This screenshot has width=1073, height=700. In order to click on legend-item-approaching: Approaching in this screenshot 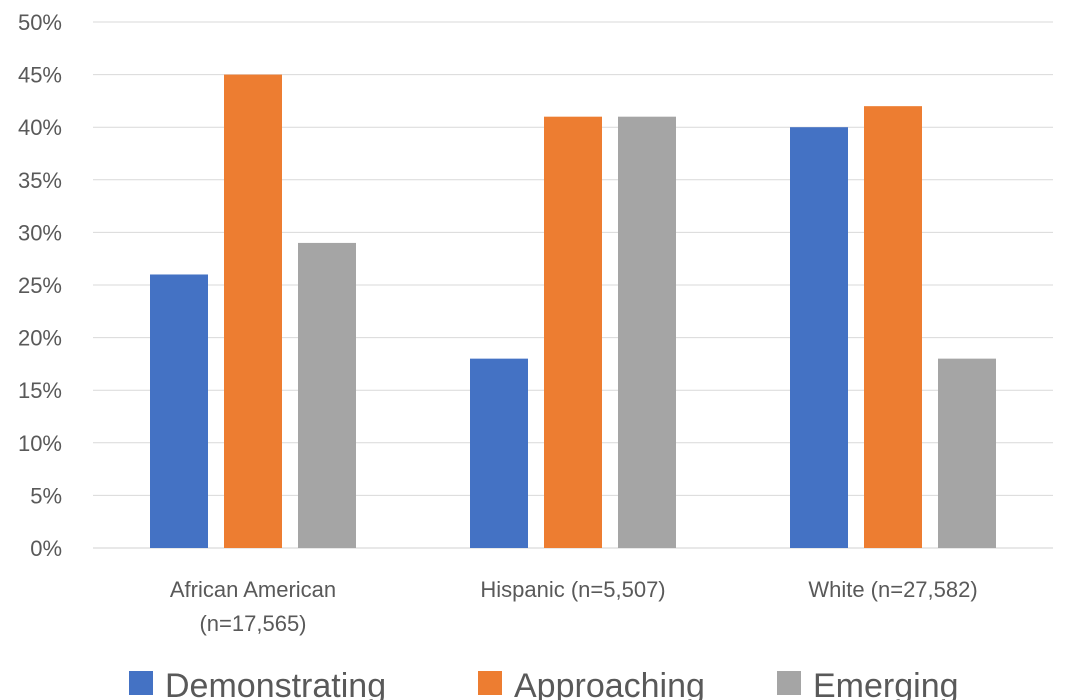, I will do `click(591, 683)`.